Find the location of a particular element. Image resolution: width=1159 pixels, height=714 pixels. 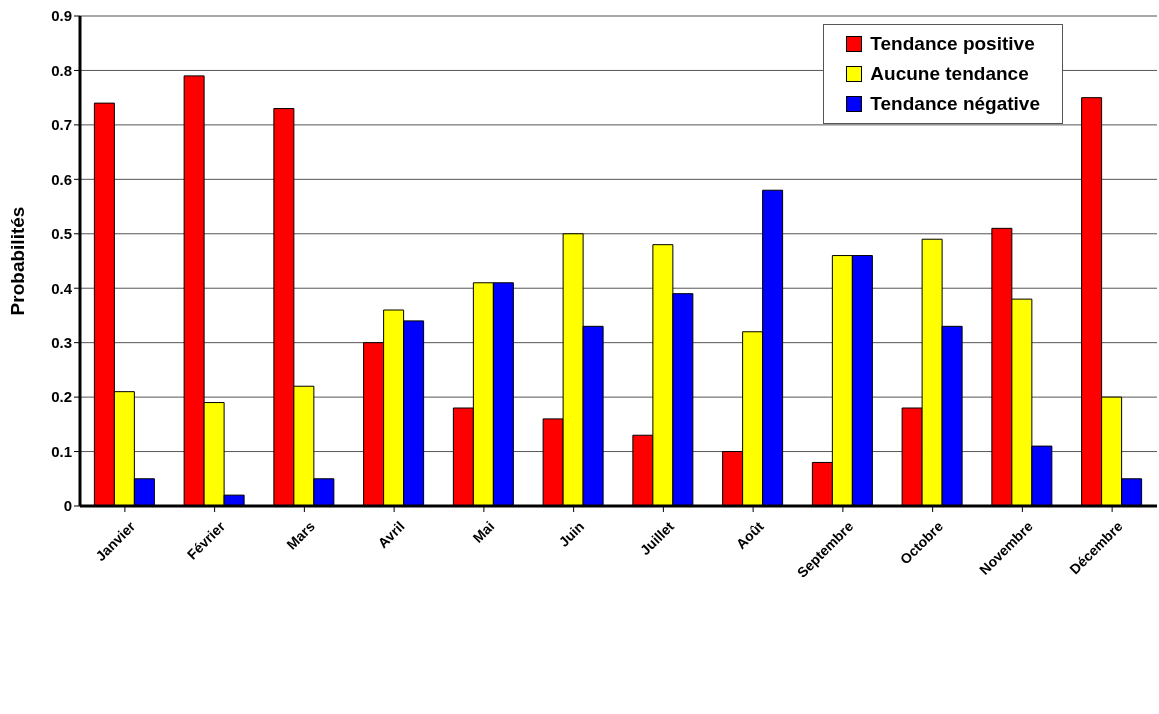

y-tick-label: 0.6 is located at coordinates (61, 179).